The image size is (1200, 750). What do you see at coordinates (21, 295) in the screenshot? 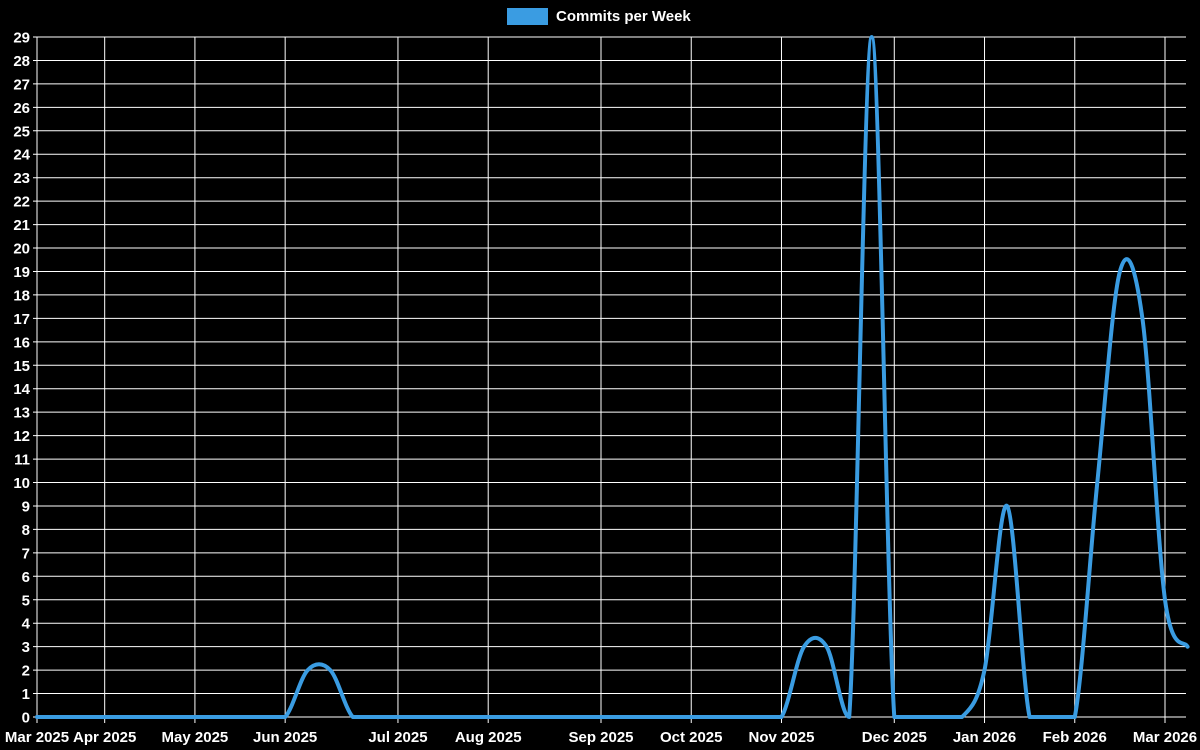
I see `y-tick-label: 18` at bounding box center [21, 295].